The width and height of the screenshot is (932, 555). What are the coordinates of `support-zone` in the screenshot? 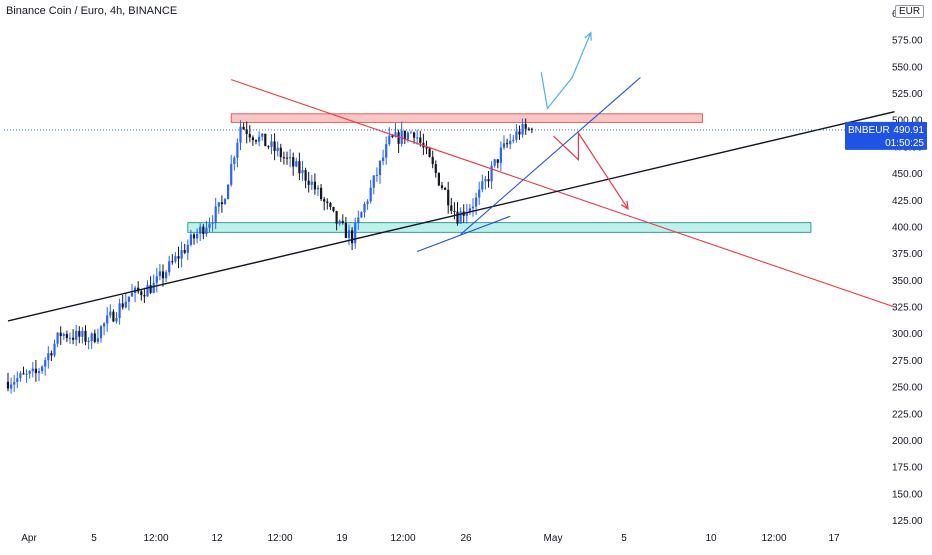 It's located at (499, 227).